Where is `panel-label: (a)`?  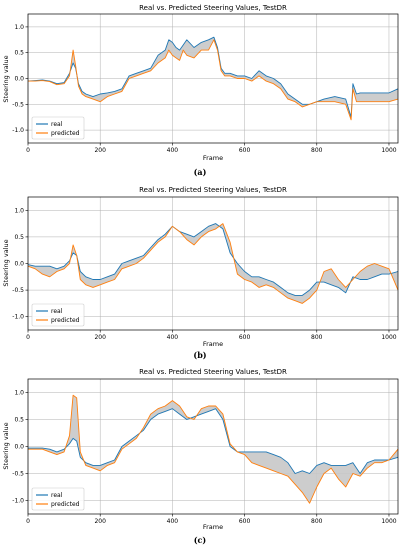
panel-label: (a) is located at coordinates (200, 172).